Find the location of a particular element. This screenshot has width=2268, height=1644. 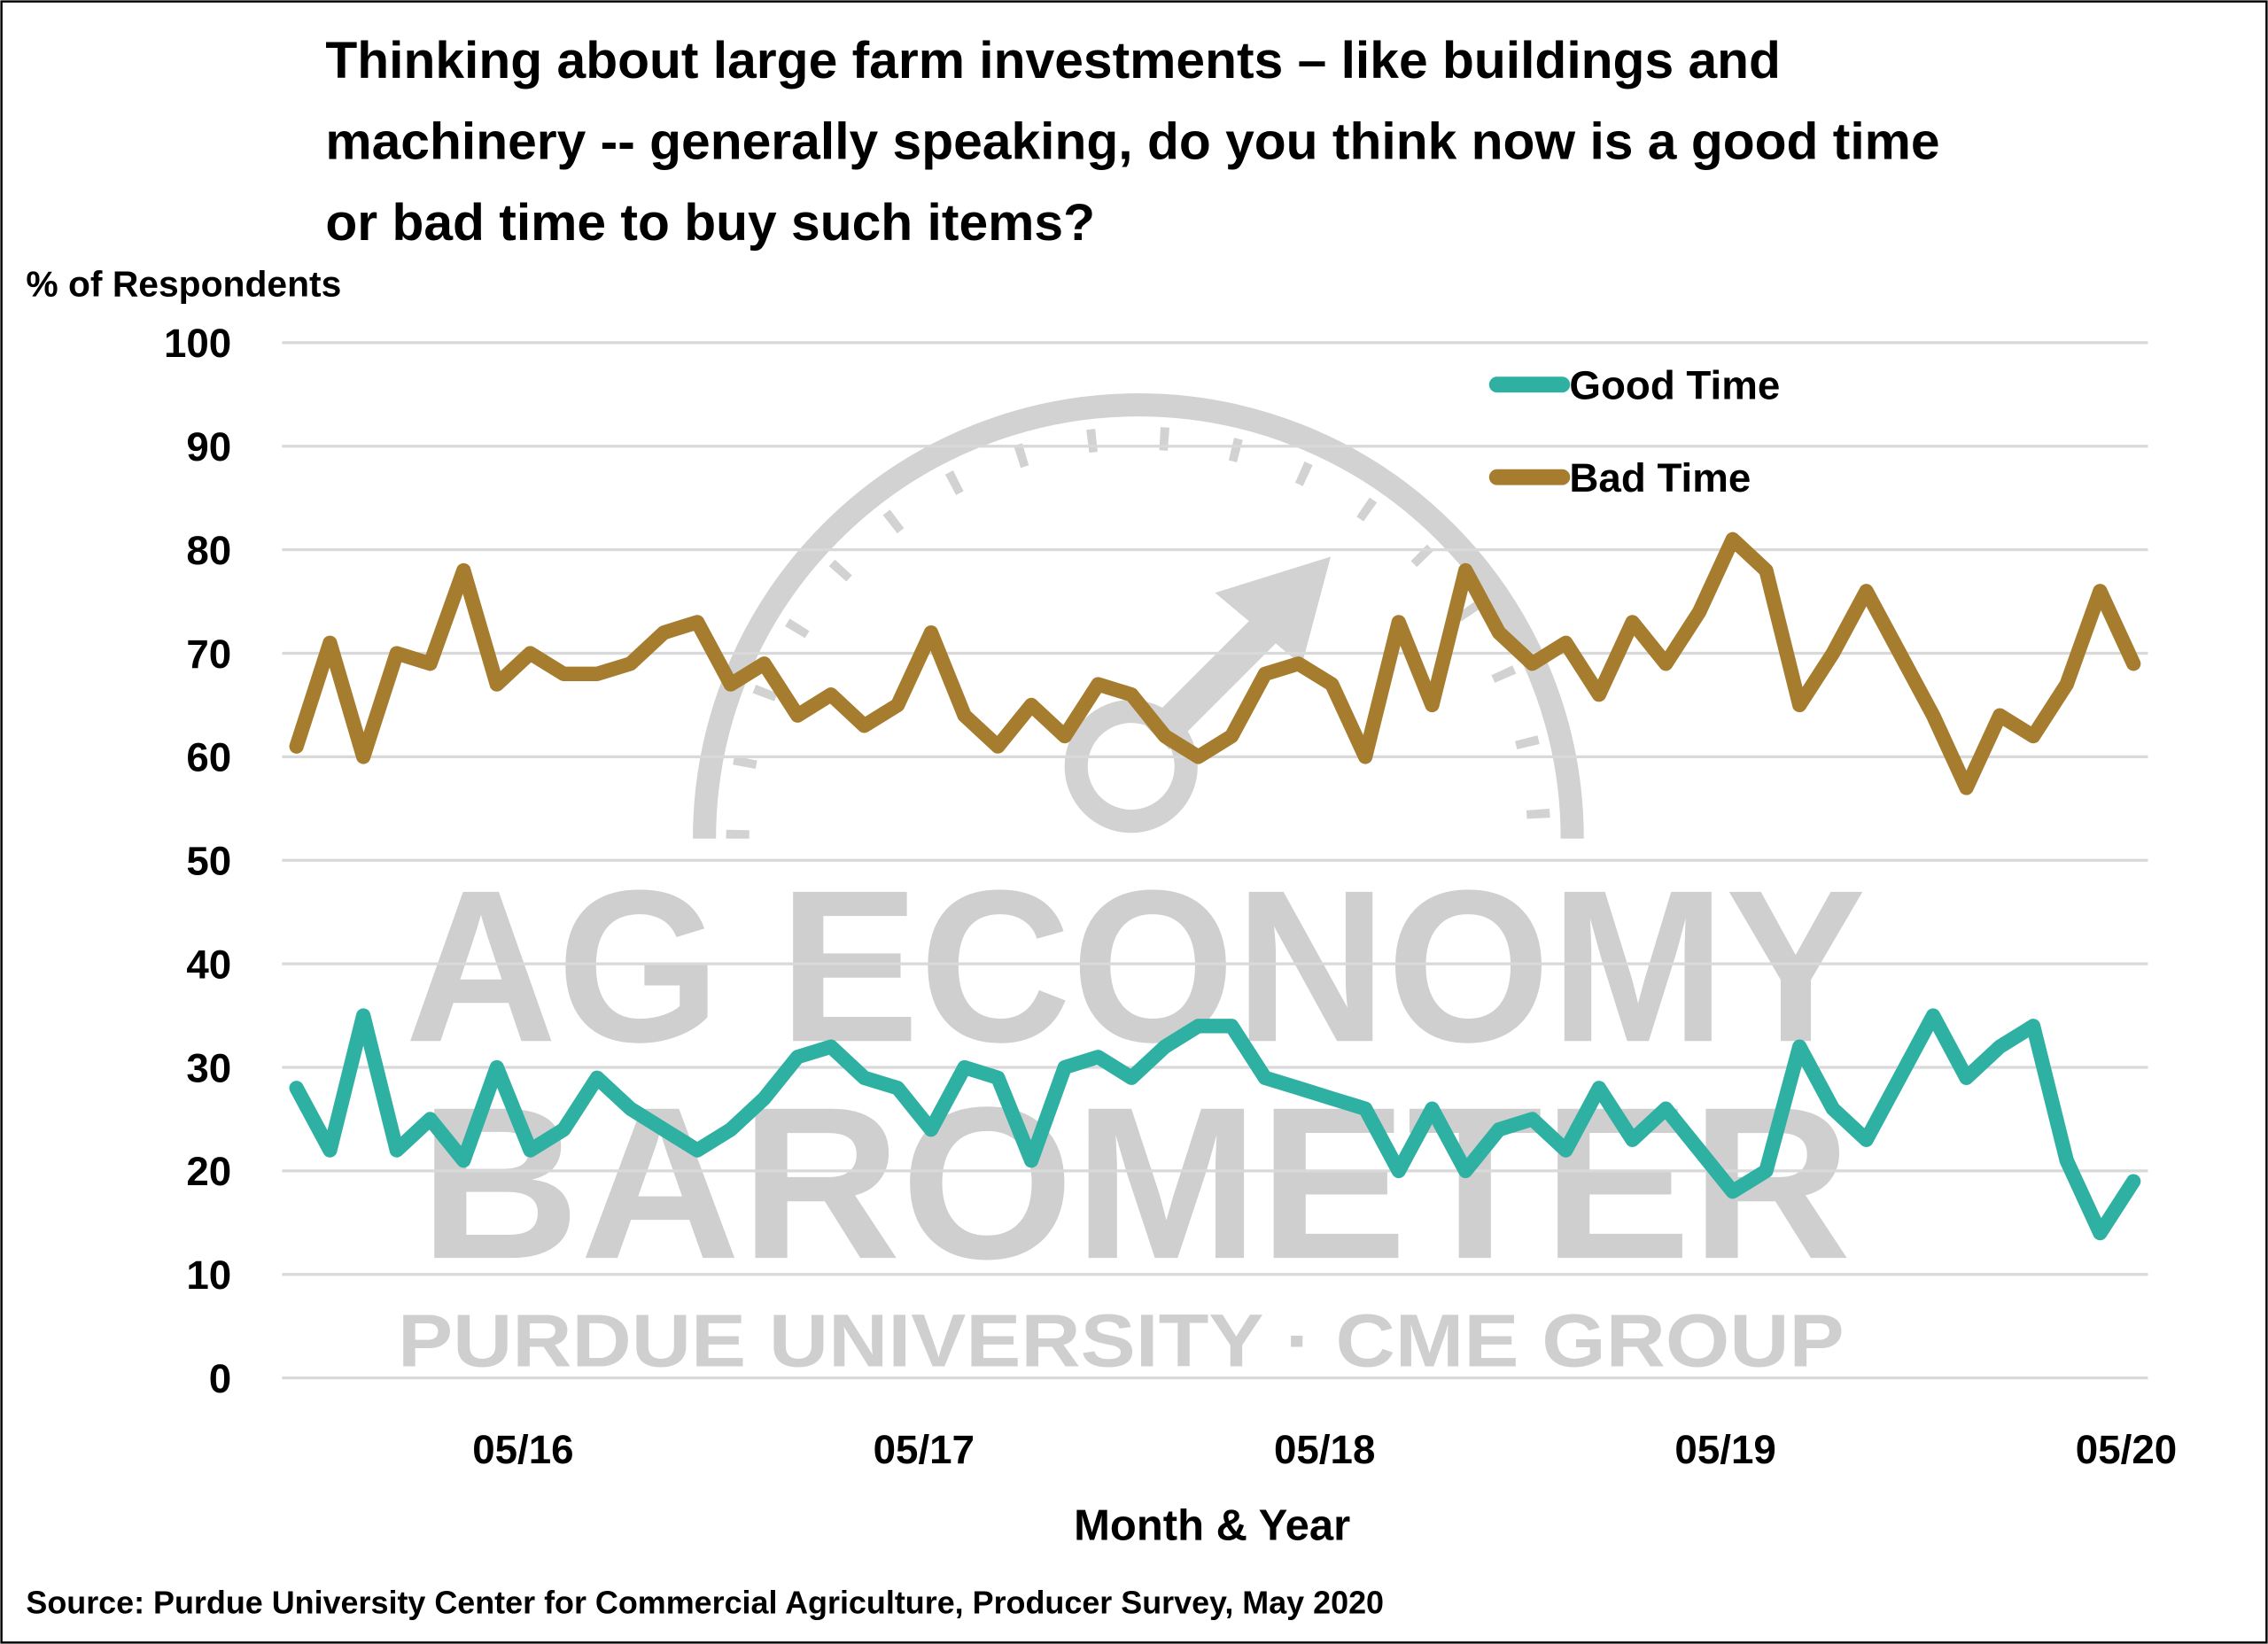

y-axis-ticks: 0 10 20 30 40 50 60 70 80 90 100 is located at coordinates (197, 861).